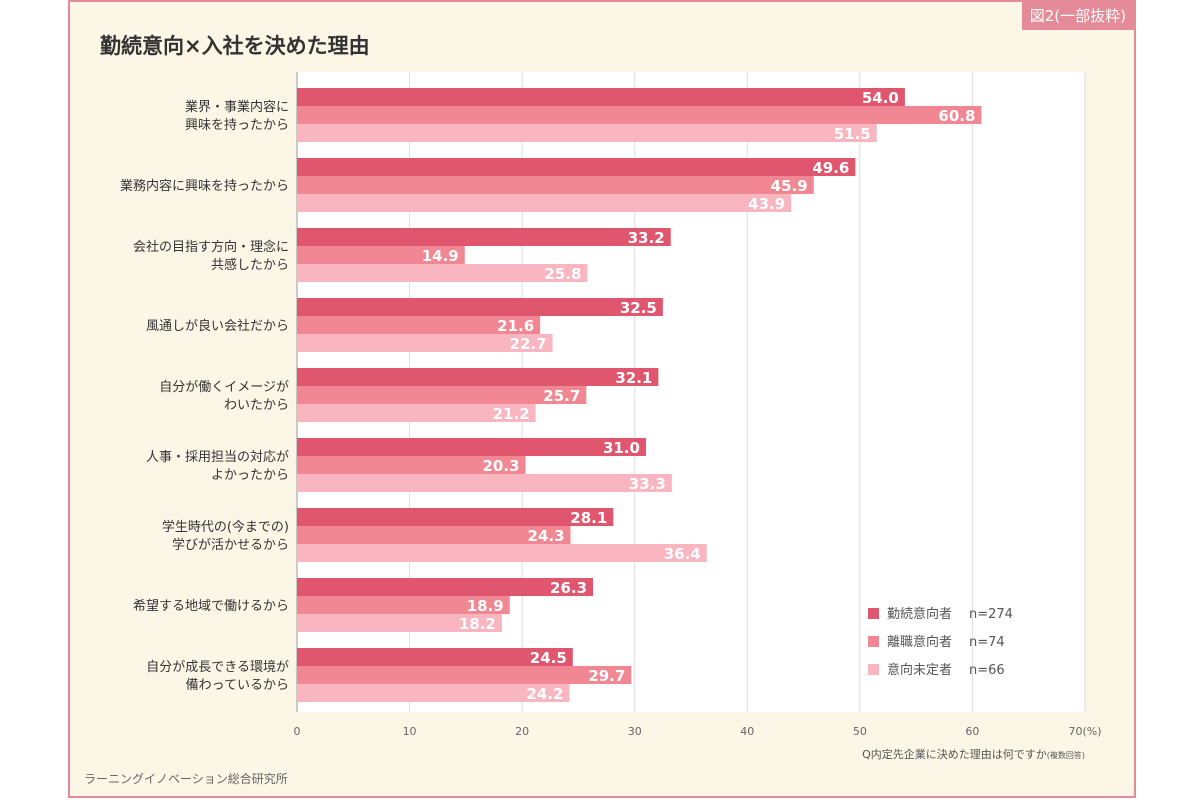  What do you see at coordinates (635, 731) in the screenshot?
I see `x-tick-label: 30` at bounding box center [635, 731].